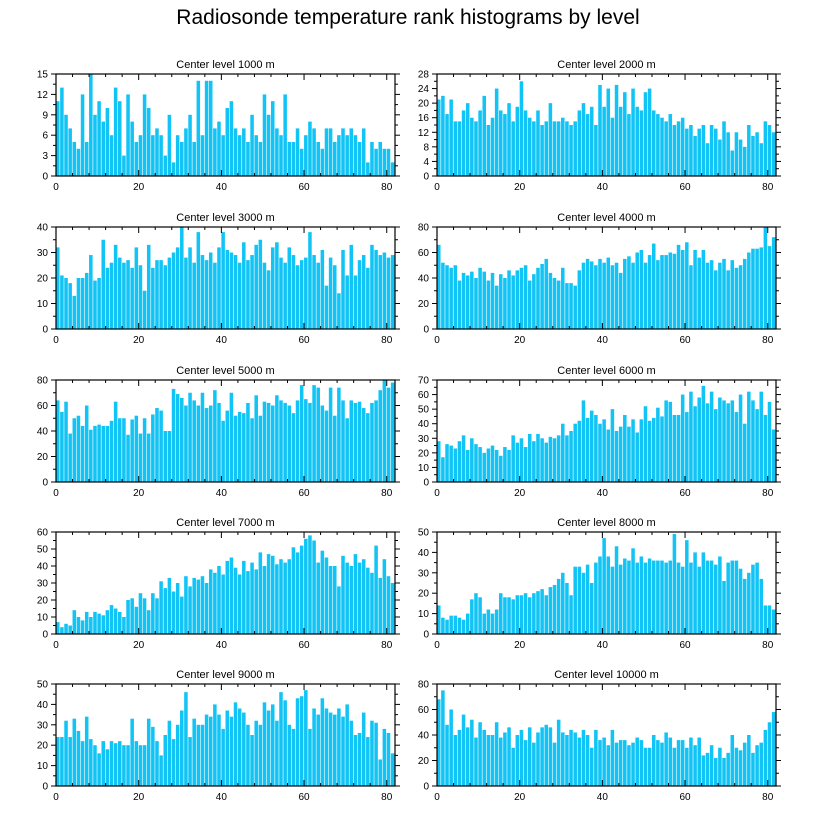 The width and height of the screenshot is (816, 824). Describe the element at coordinates (424, 89) in the screenshot. I see `y-tick-label: 24` at that location.